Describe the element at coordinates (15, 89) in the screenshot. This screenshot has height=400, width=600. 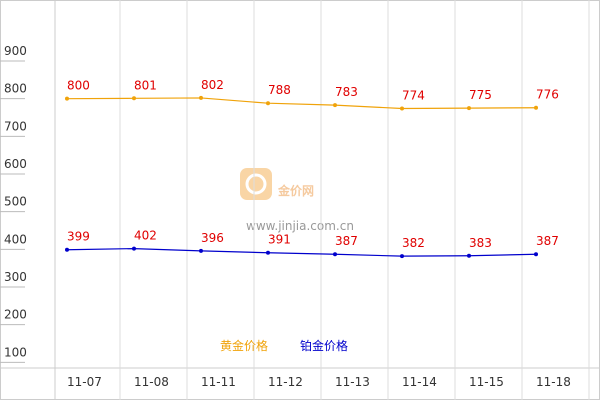
I see `y-tick-label: 800` at that location.